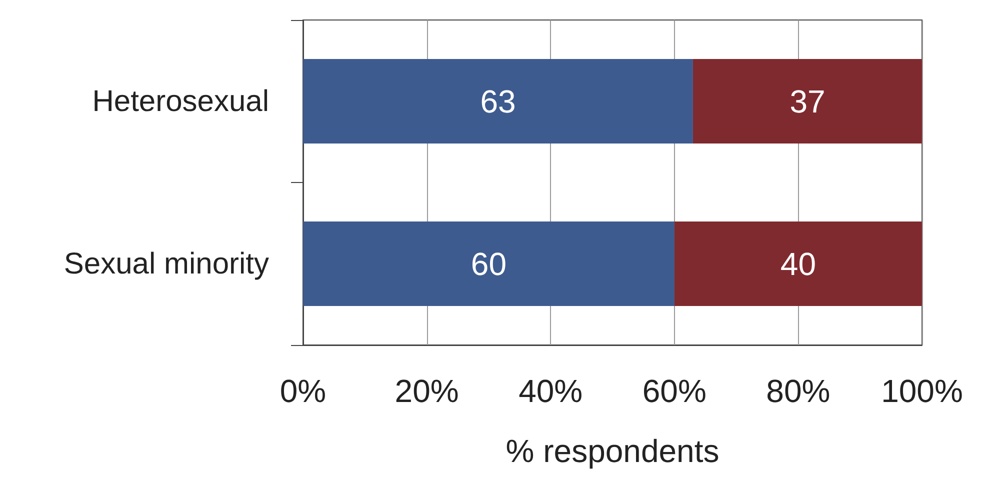  What do you see at coordinates (166, 263) in the screenshot?
I see `y-tick-label: Sexual minority` at bounding box center [166, 263].